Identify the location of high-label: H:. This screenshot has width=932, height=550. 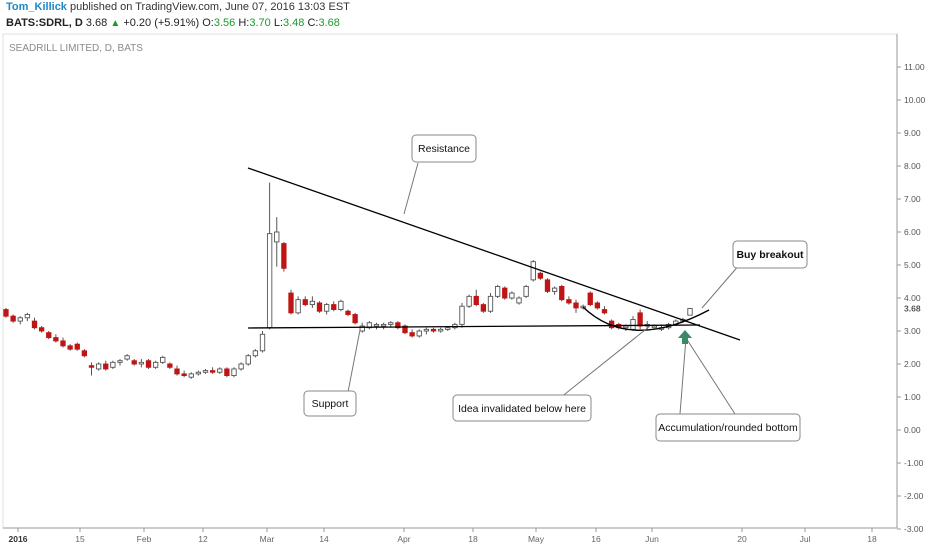
(244, 23).